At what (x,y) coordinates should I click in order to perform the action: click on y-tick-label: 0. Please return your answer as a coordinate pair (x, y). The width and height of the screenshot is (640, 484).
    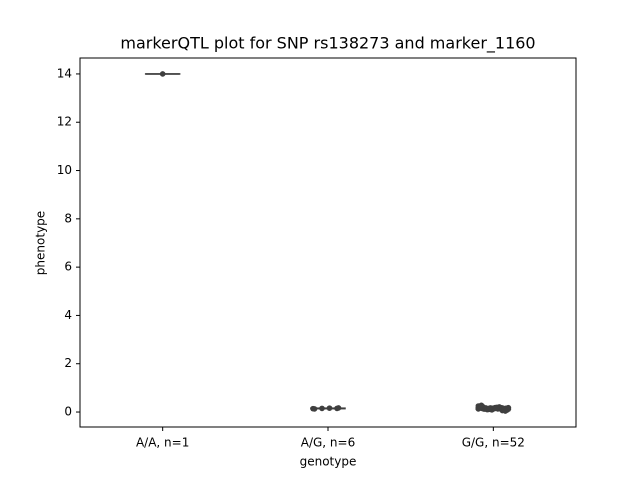
    Looking at the image, I should click on (68, 412).